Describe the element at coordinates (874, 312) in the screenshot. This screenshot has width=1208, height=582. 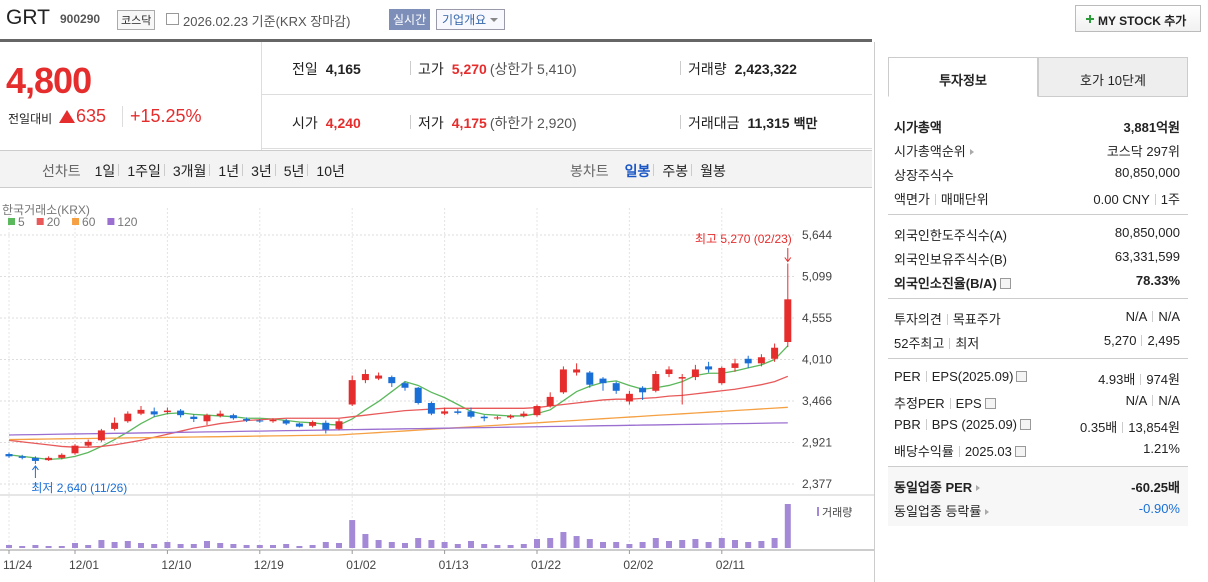
I see `divider` at that location.